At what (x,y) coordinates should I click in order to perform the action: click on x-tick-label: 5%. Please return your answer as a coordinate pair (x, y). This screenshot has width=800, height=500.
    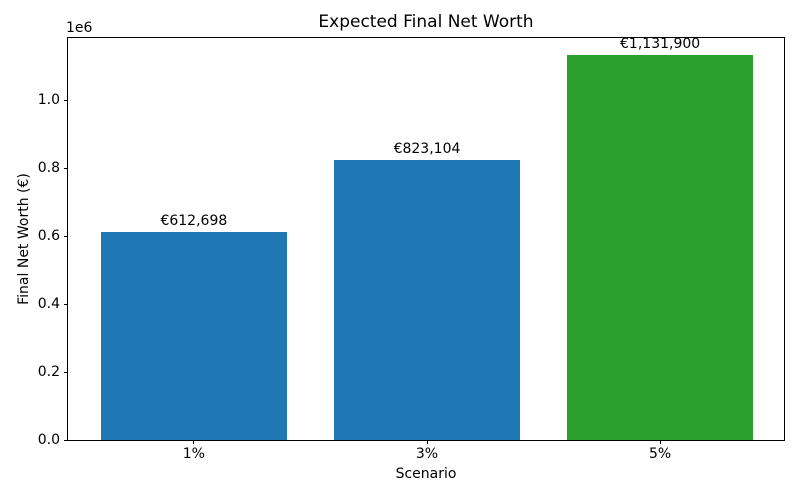
    Looking at the image, I should click on (660, 454).